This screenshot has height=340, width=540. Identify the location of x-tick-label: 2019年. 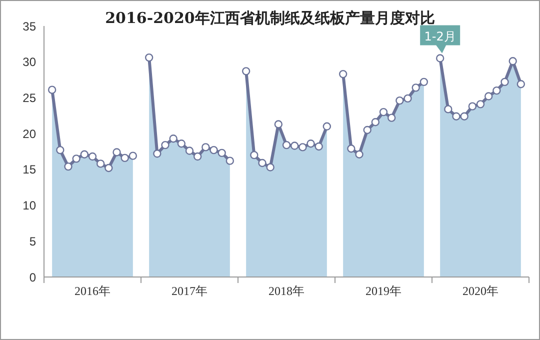
(384, 291).